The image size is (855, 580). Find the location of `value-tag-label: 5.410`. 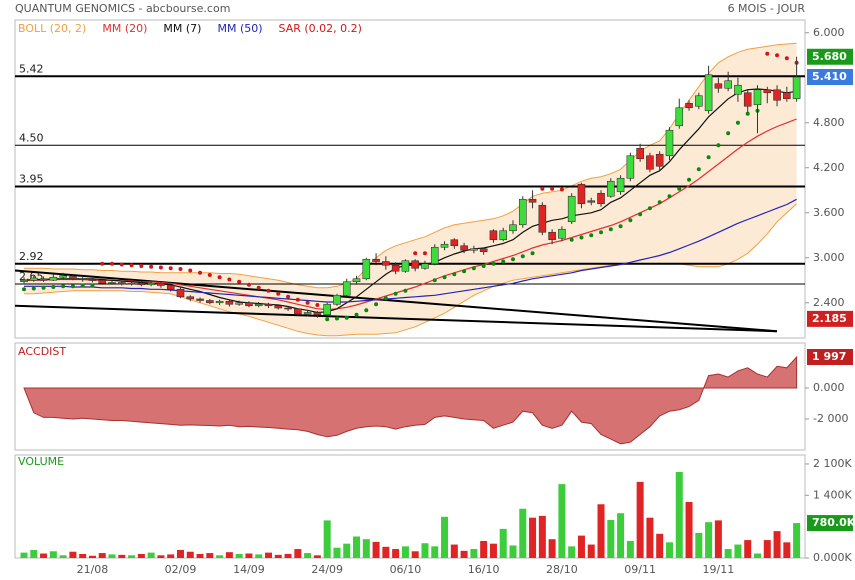

value-tag-label: 5.410 is located at coordinates (829, 76).